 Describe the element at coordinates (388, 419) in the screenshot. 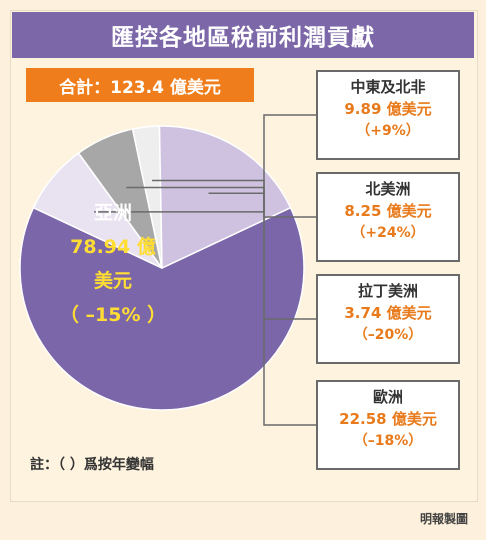

I see `callout-value: 22.58 億美元` at that location.